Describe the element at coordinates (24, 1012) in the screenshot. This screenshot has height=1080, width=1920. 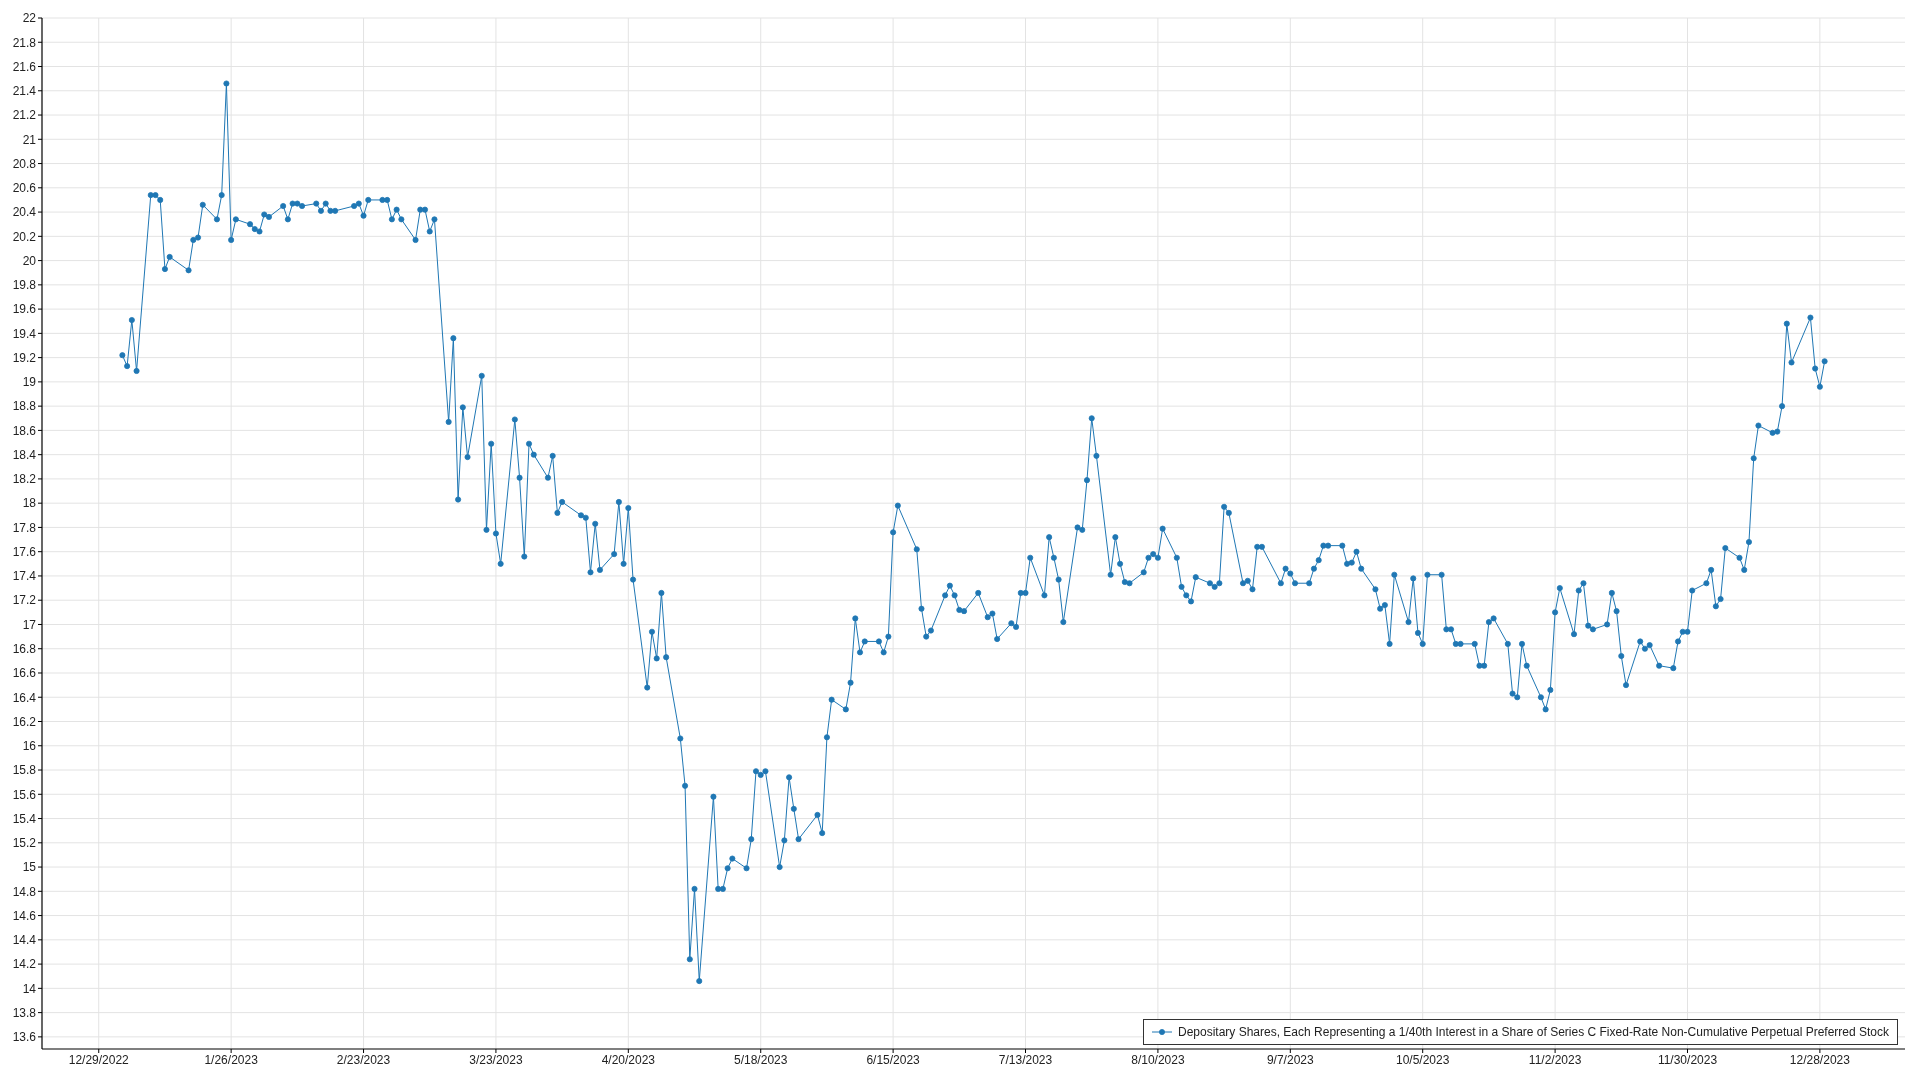
I see `y-tick-label: 13.8` at that location.